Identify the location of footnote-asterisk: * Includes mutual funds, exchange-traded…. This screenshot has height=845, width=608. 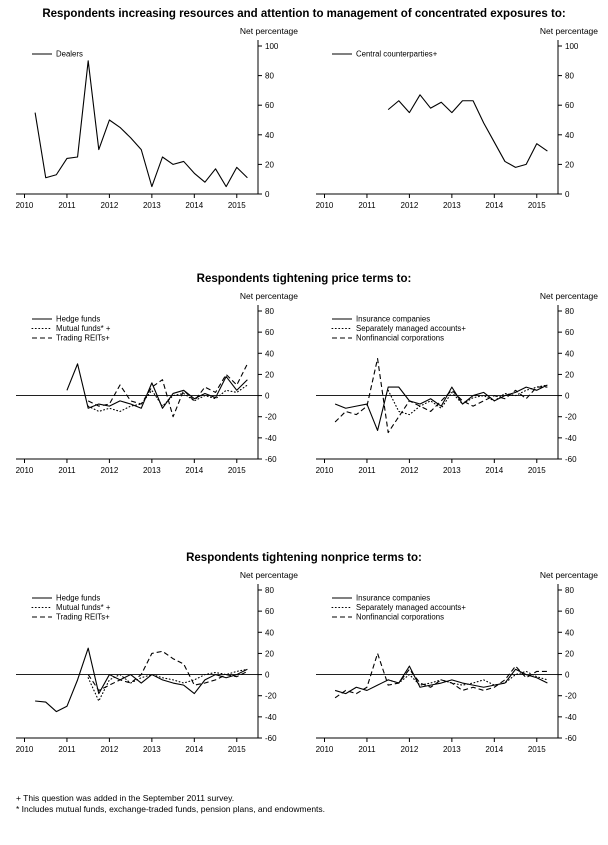
(171, 809).